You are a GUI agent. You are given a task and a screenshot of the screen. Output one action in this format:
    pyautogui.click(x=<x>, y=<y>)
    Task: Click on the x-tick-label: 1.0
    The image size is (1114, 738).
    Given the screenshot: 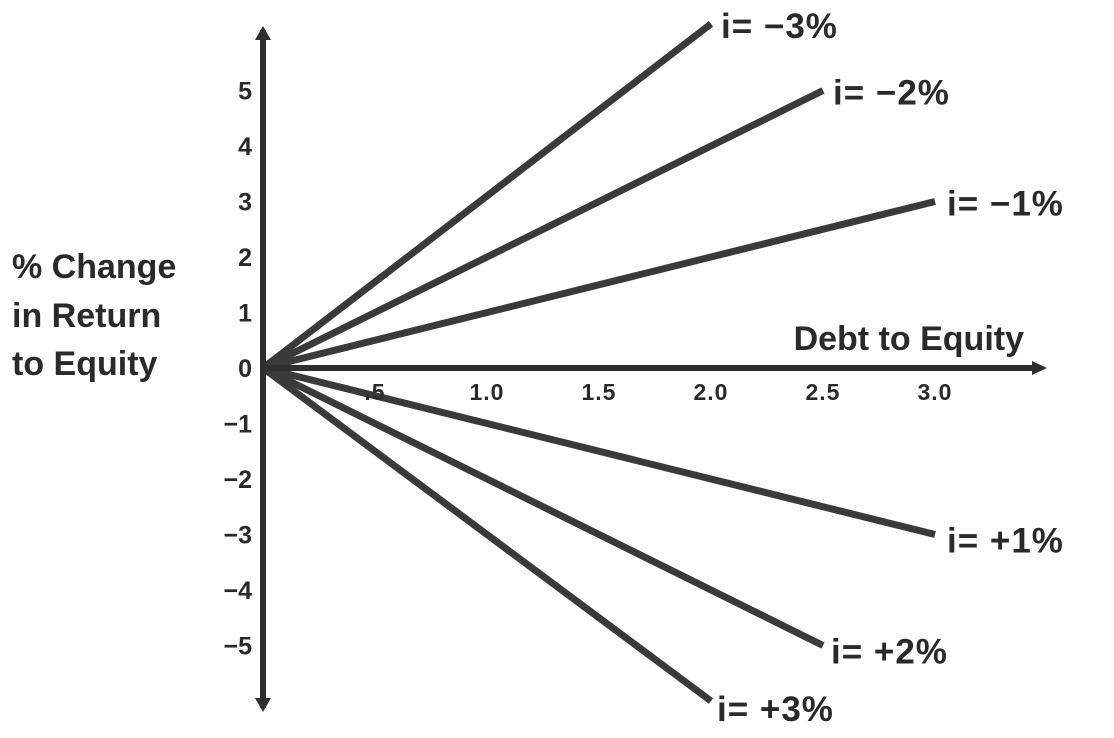 What is the action you would take?
    pyautogui.click(x=487, y=392)
    